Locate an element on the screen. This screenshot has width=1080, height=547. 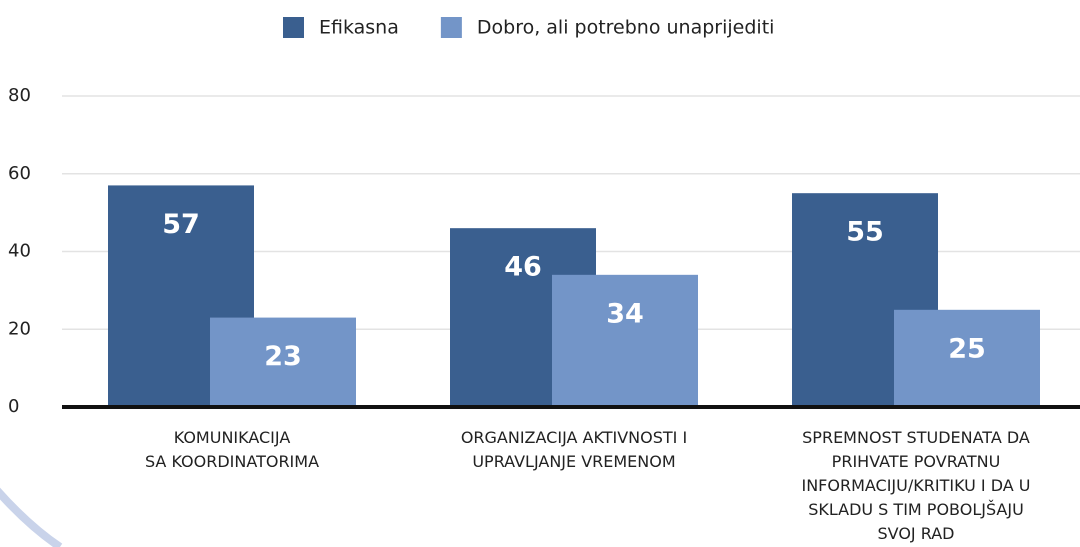
value-label: 23 is located at coordinates (283, 356).